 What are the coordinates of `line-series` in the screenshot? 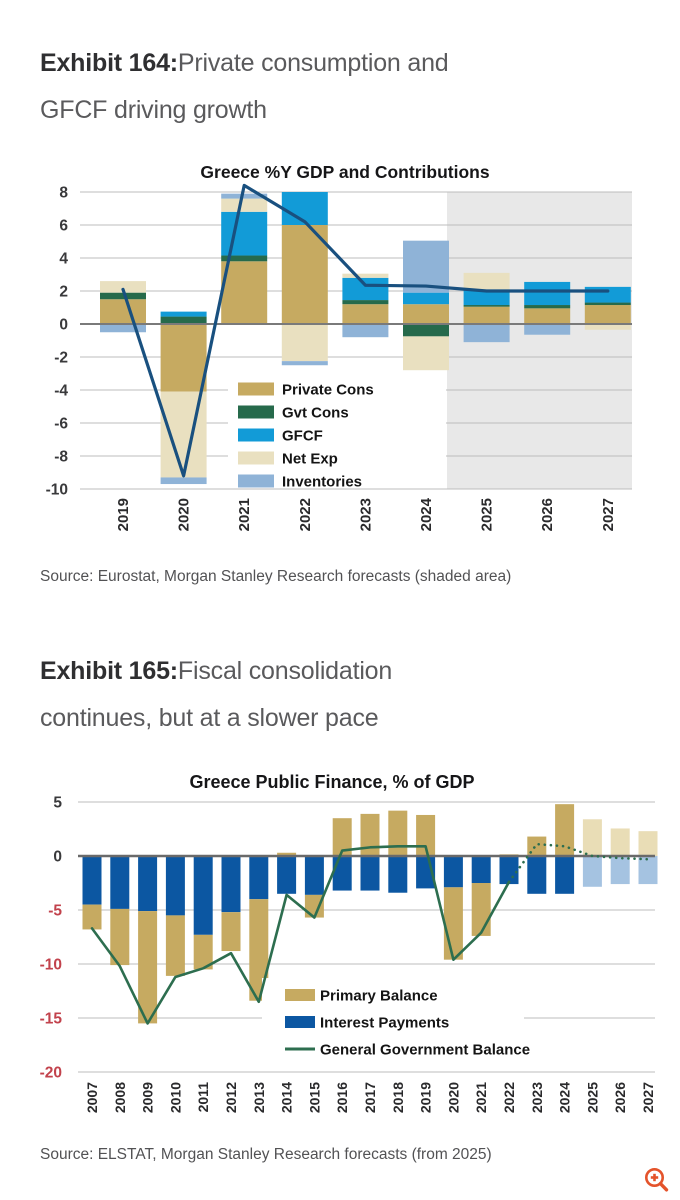 It's located at (300, 934).